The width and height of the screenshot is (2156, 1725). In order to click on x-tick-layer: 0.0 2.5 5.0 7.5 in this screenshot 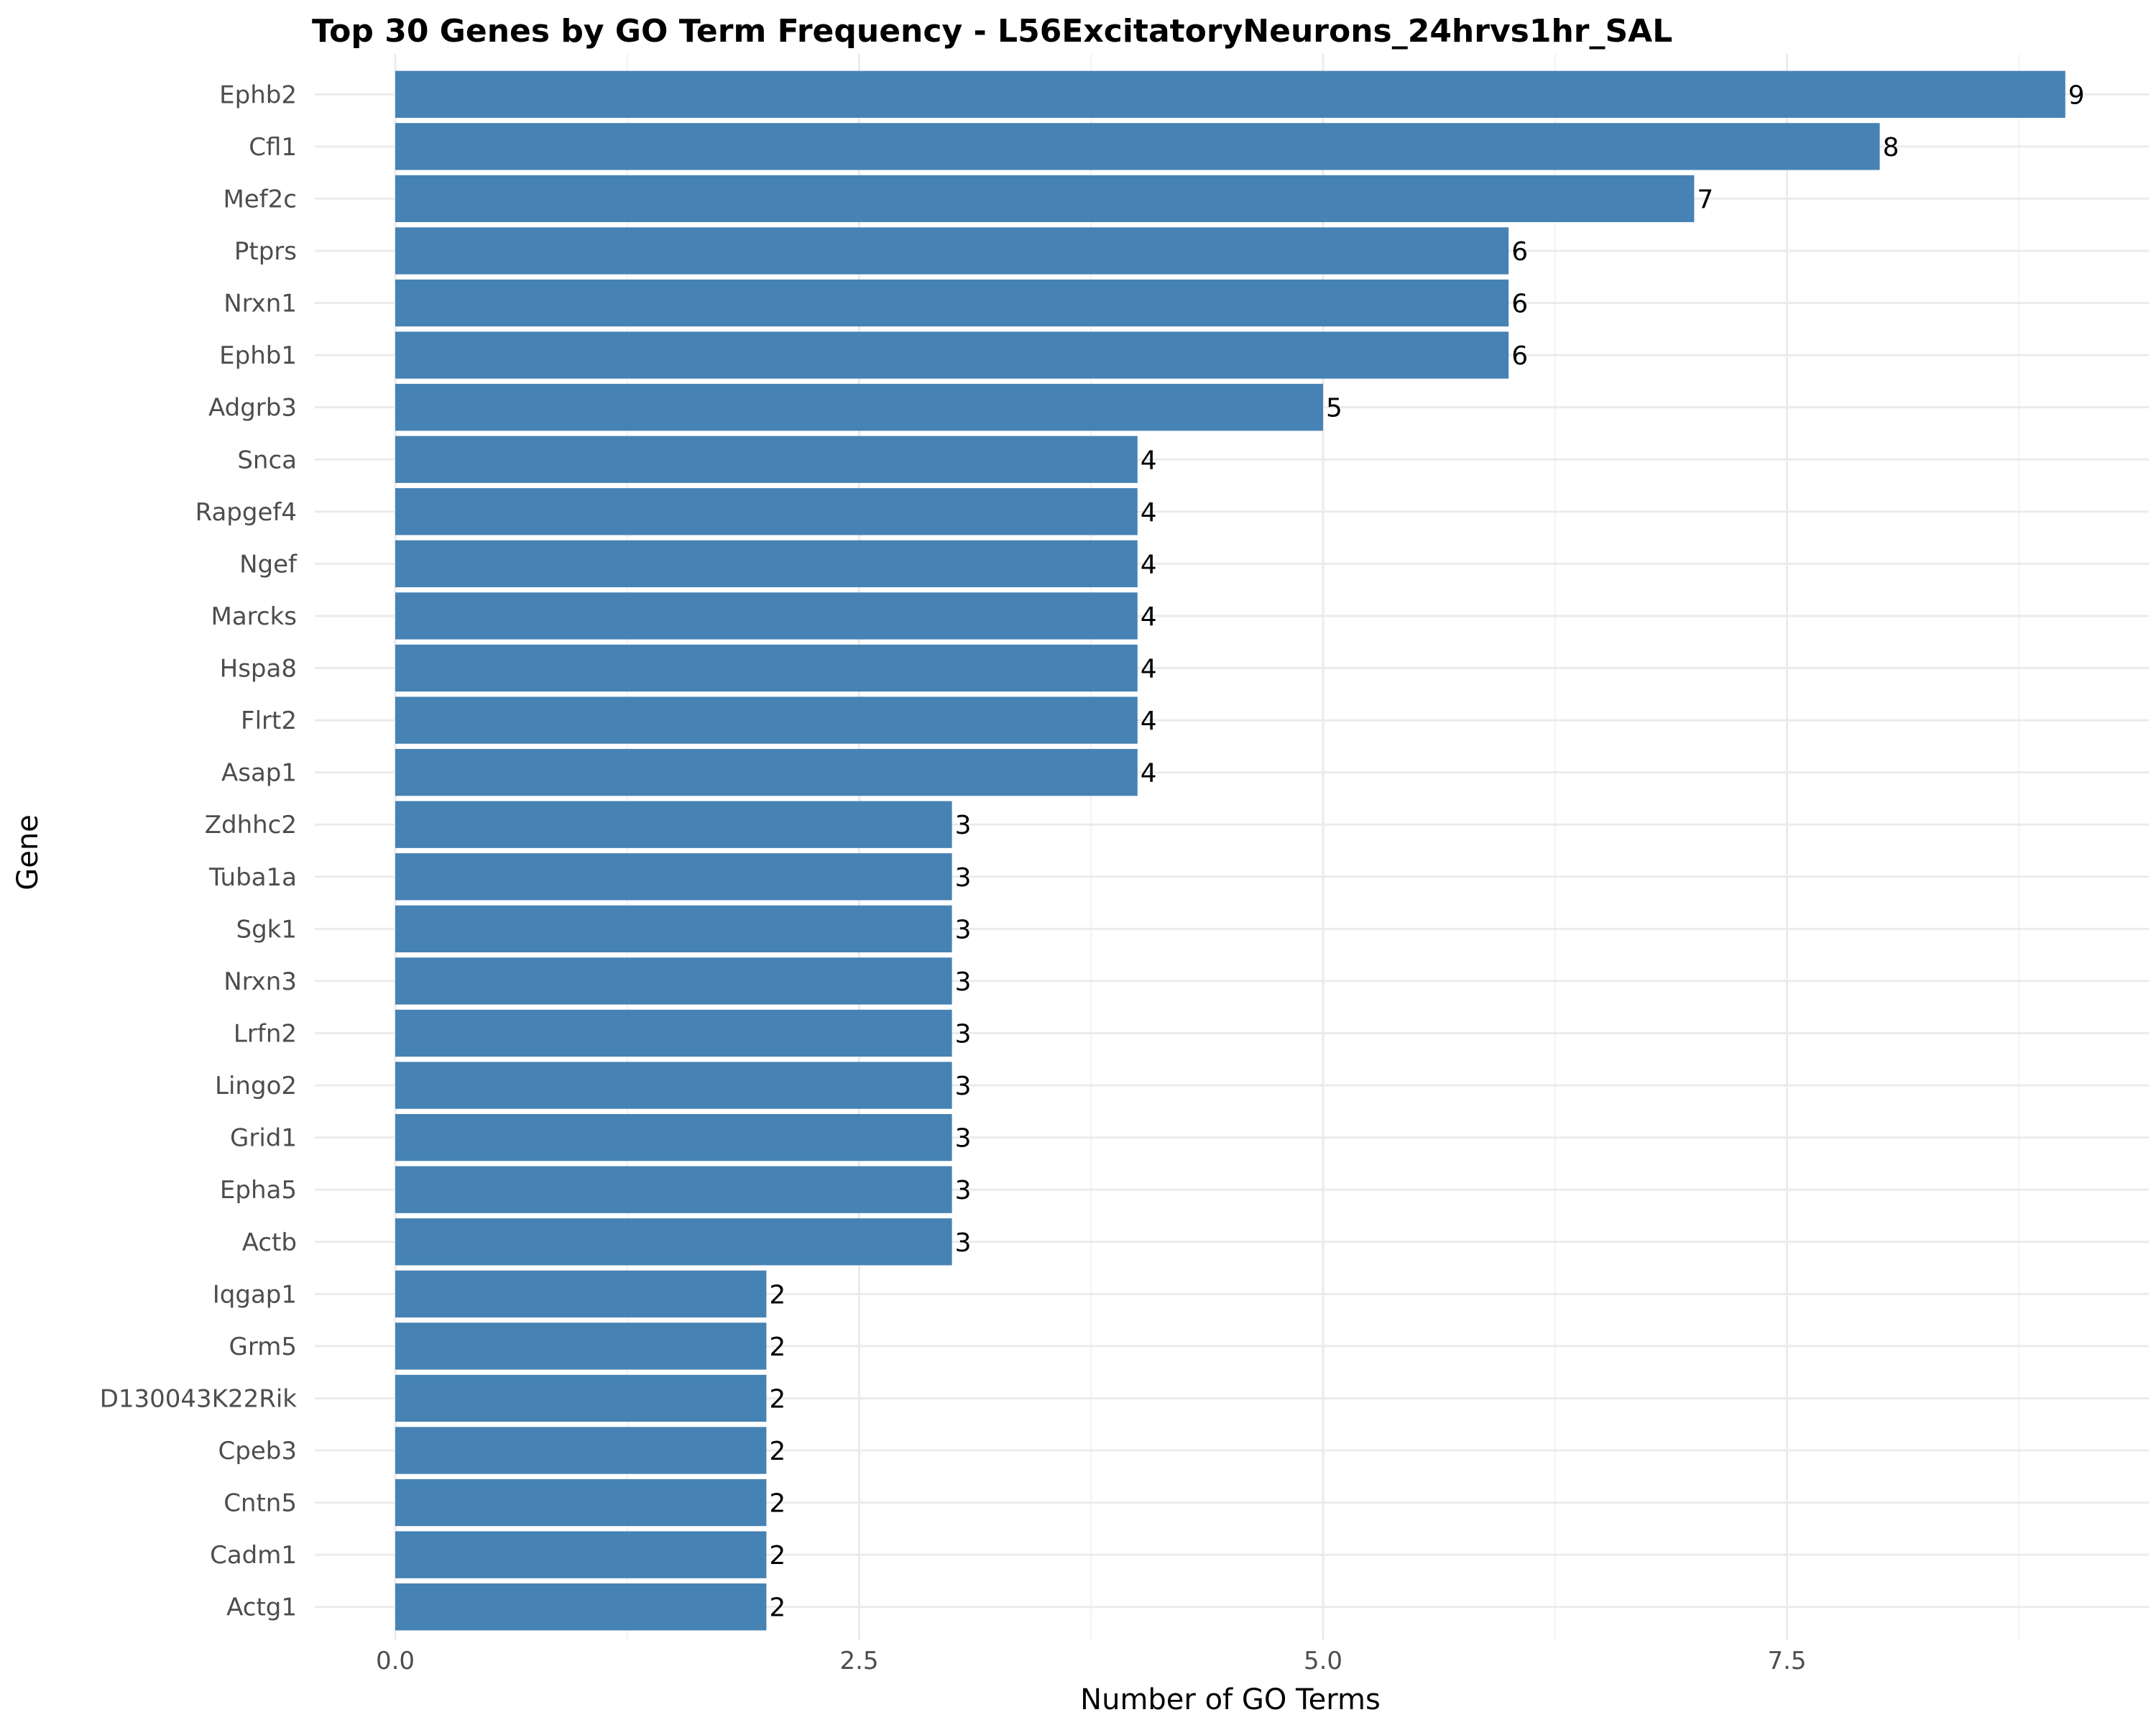, I will do `click(1091, 1661)`.